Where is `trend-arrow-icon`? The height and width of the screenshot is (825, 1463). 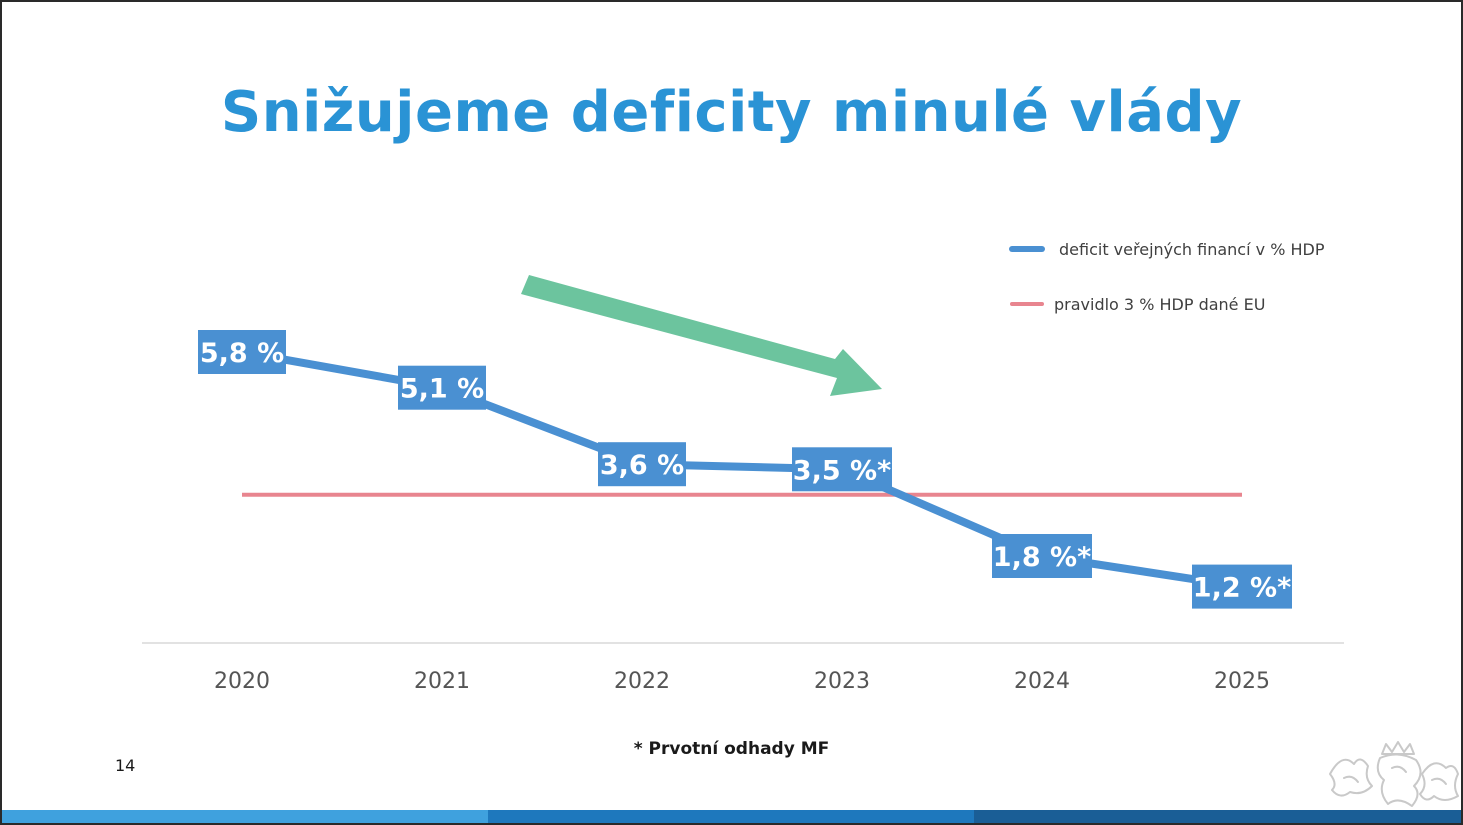 trend-arrow-icon is located at coordinates (701, 335).